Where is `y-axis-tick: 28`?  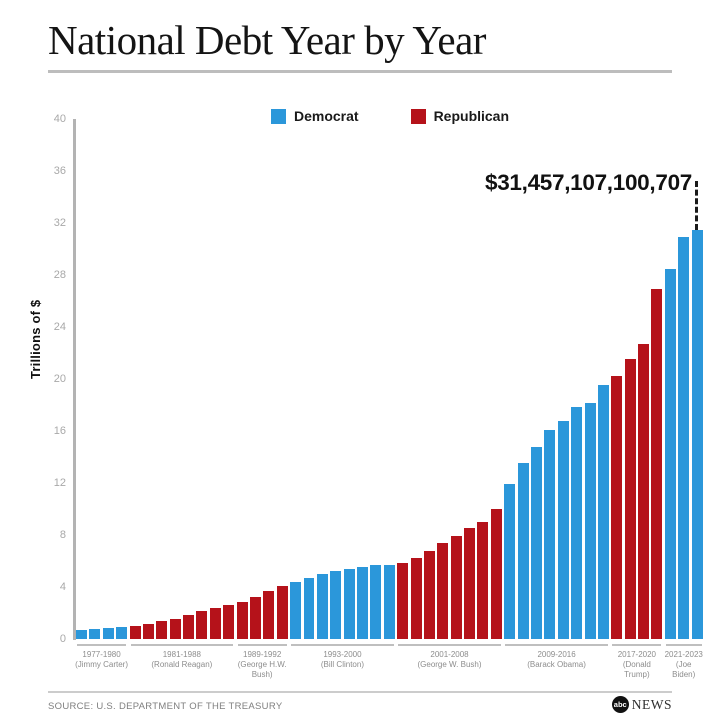 y-axis-tick: 28 is located at coordinates (59, 275).